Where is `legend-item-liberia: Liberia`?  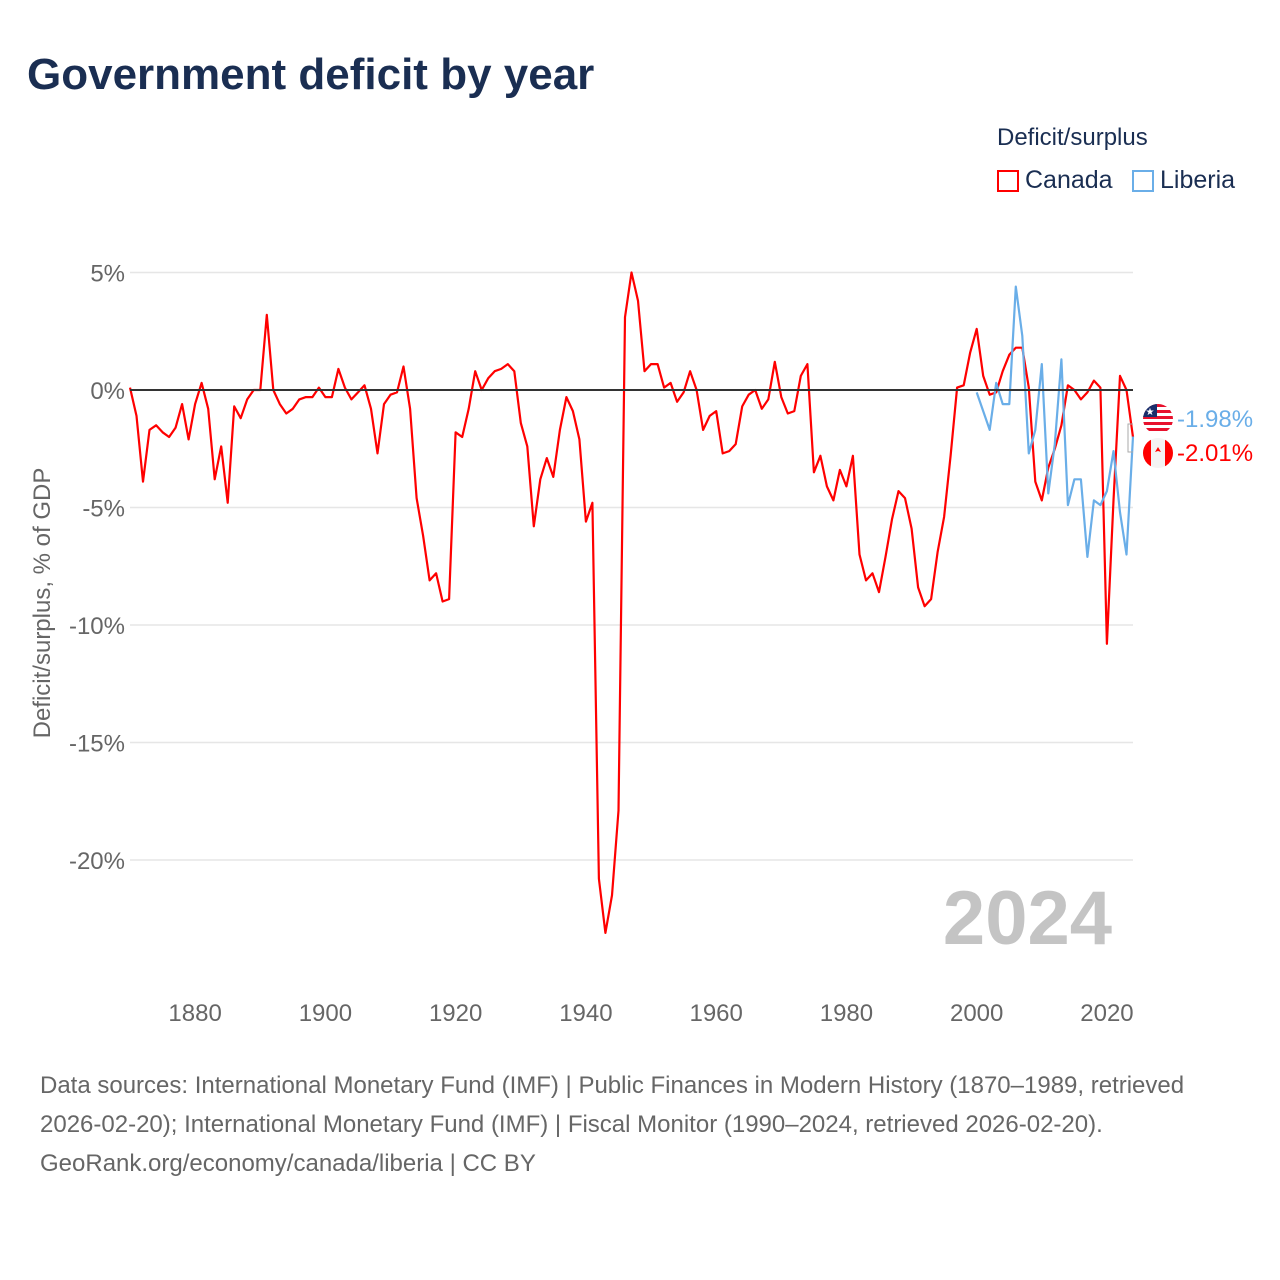
legend-item-liberia: Liberia is located at coordinates (1183, 180).